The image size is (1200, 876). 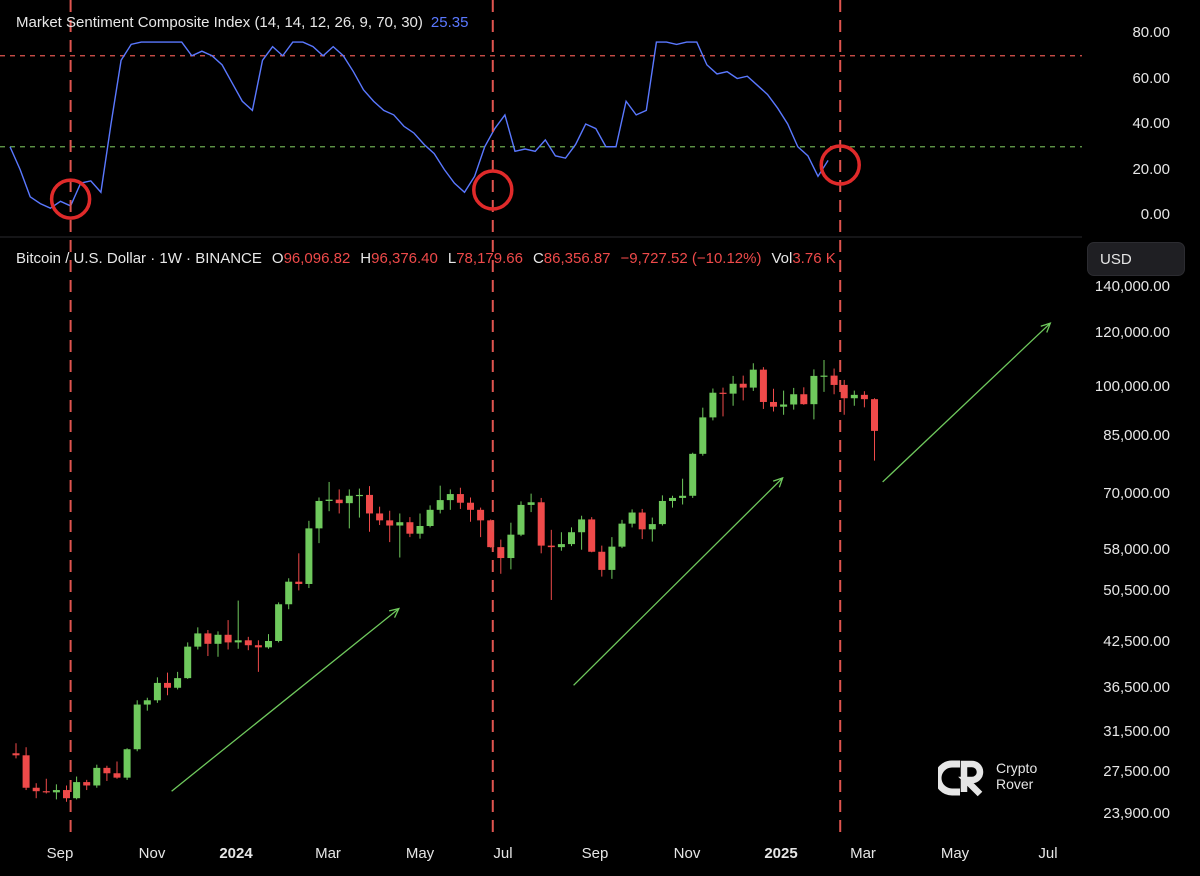 What do you see at coordinates (814, 258) in the screenshot?
I see `volume-value: 3.76 K` at bounding box center [814, 258].